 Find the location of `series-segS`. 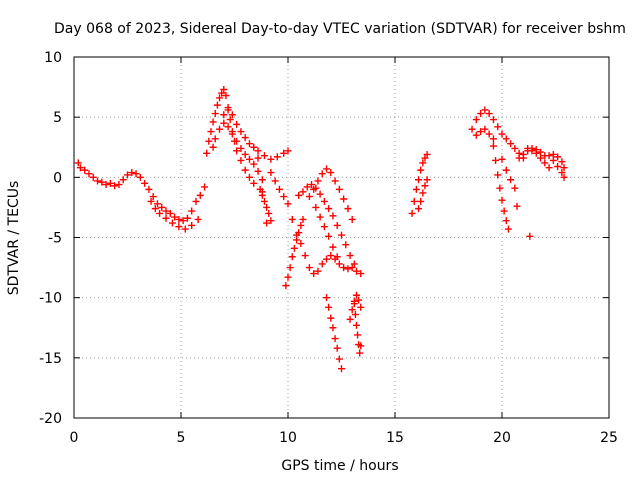

series-segS is located at coordinates (484, 134).